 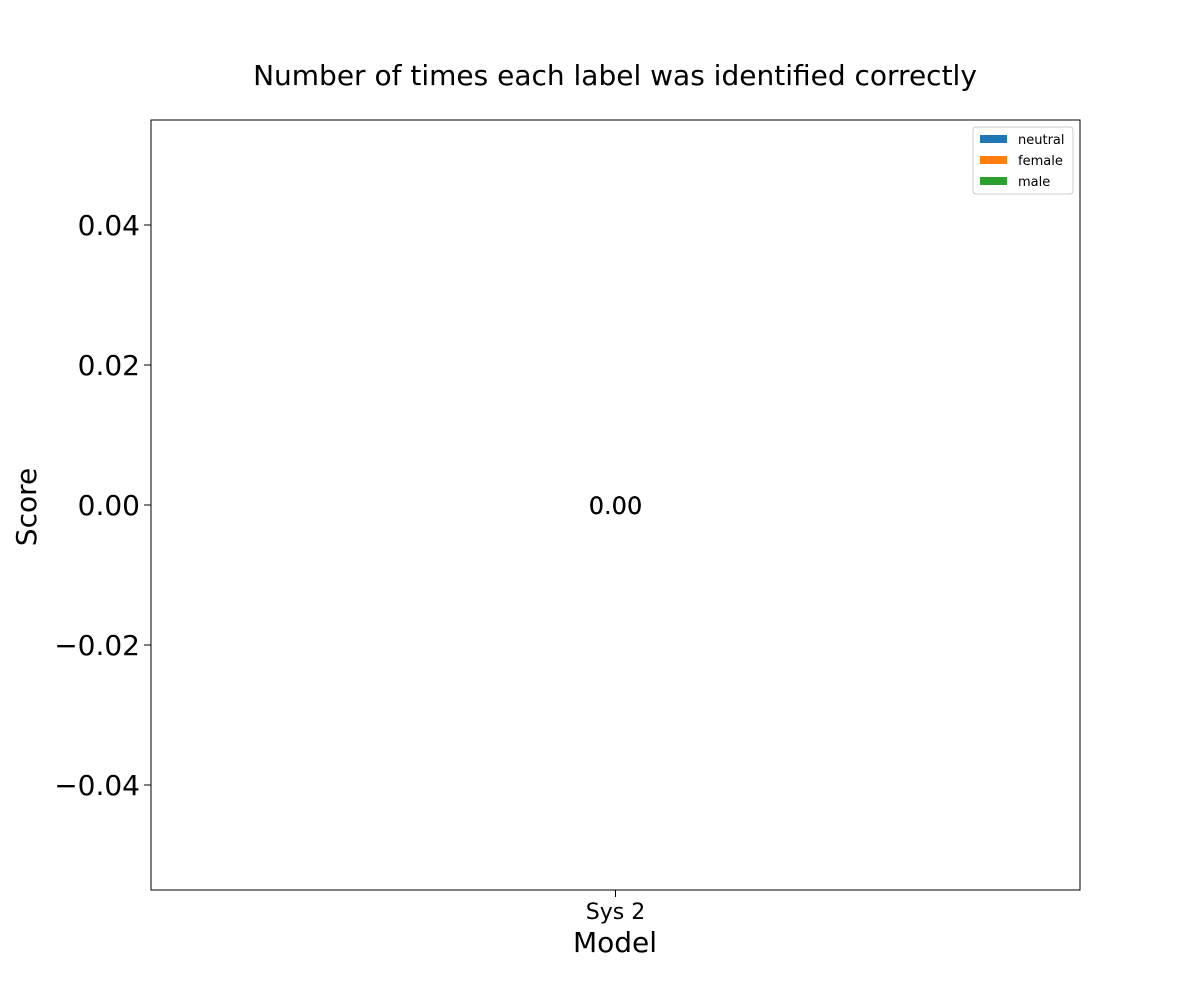 I want to click on x-tick-label: Sys 2, so click(x=615, y=912).